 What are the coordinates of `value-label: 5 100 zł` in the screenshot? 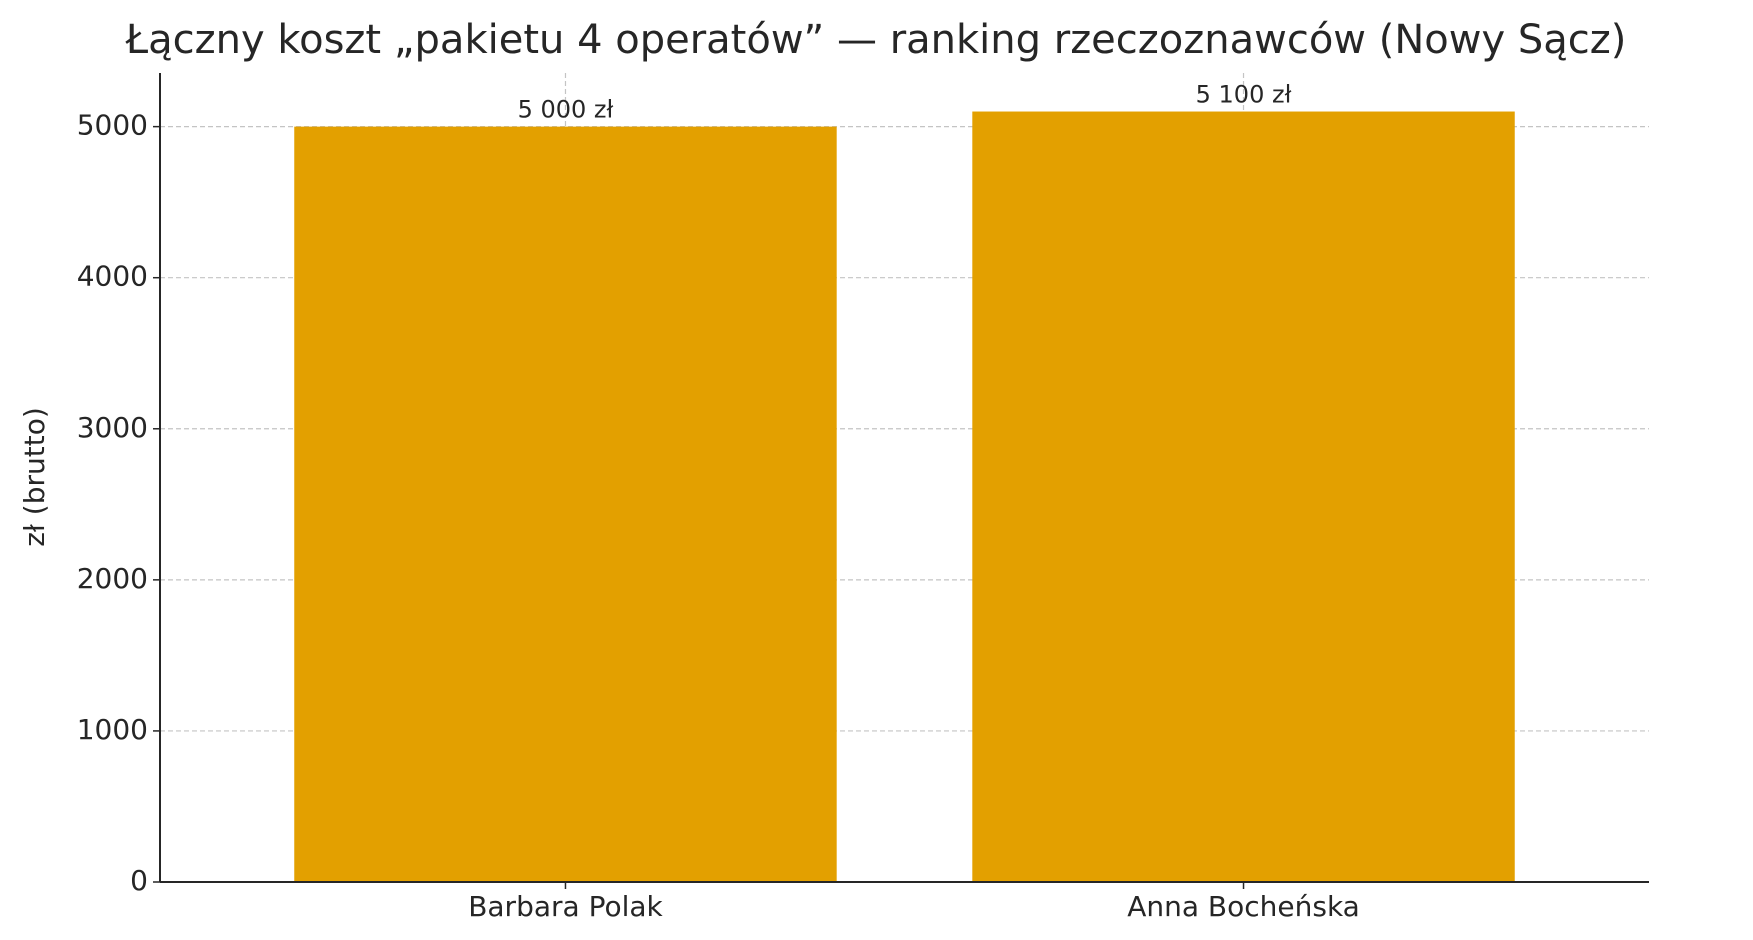 It's located at (1244, 95).